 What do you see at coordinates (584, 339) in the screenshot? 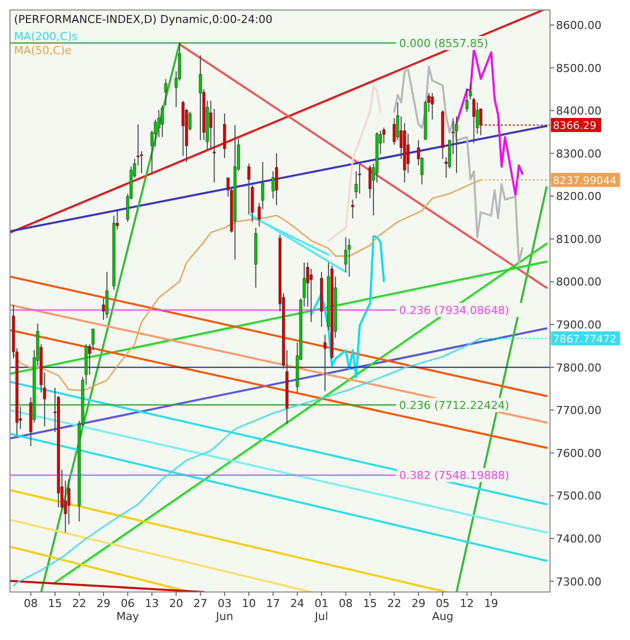
I see `annotation: 7867.77472` at bounding box center [584, 339].